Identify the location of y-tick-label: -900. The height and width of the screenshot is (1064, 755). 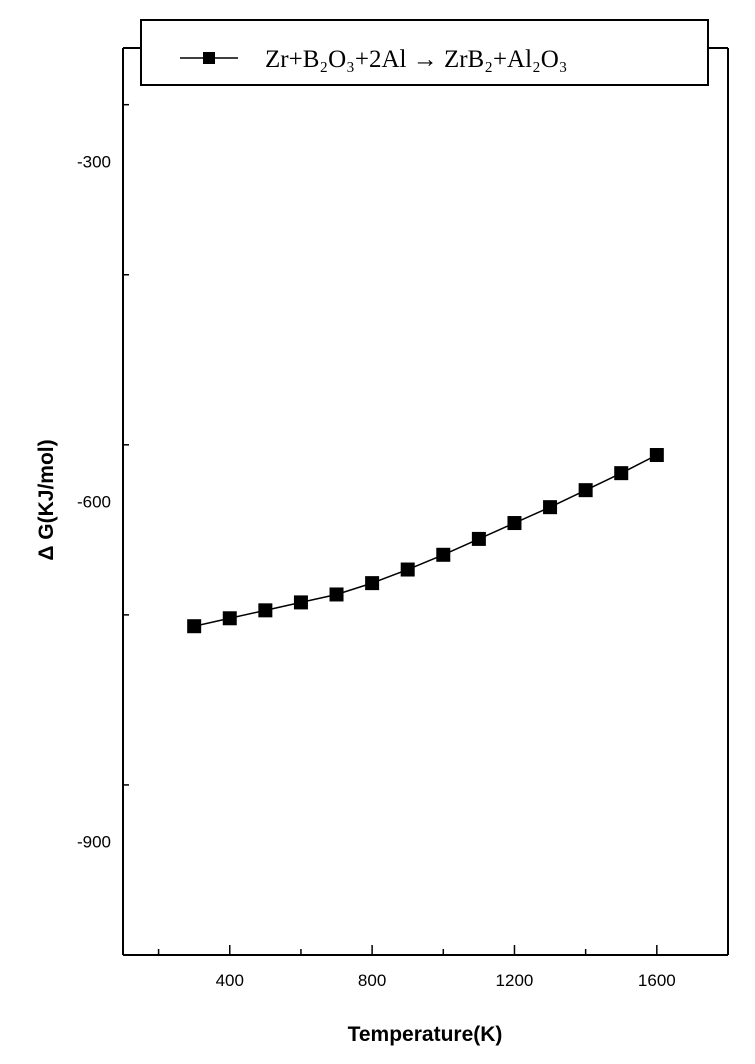
(94, 842).